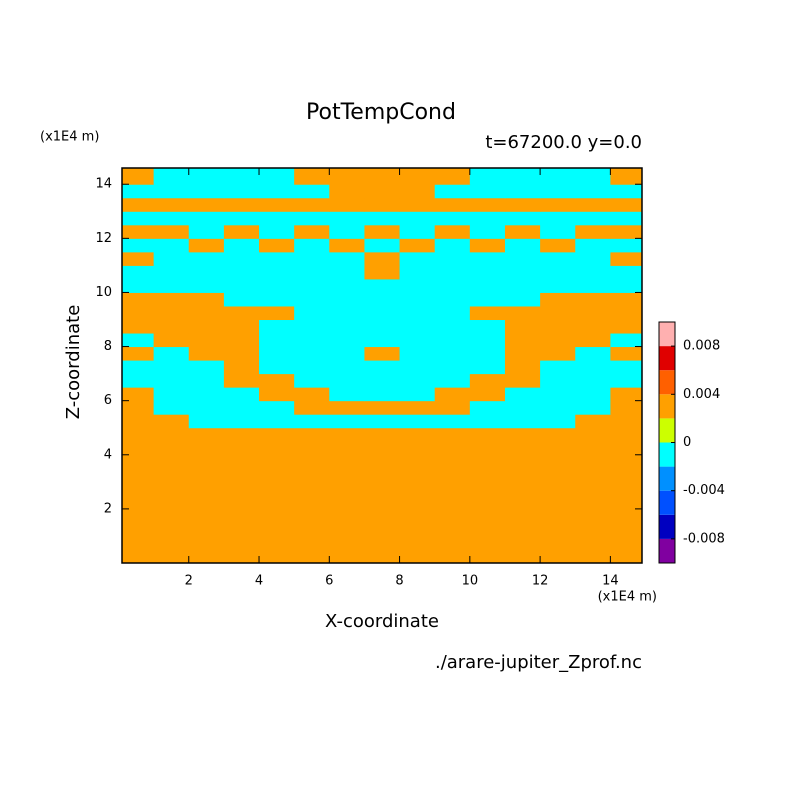  What do you see at coordinates (103, 238) in the screenshot?
I see `y-tick-label: 12` at bounding box center [103, 238].